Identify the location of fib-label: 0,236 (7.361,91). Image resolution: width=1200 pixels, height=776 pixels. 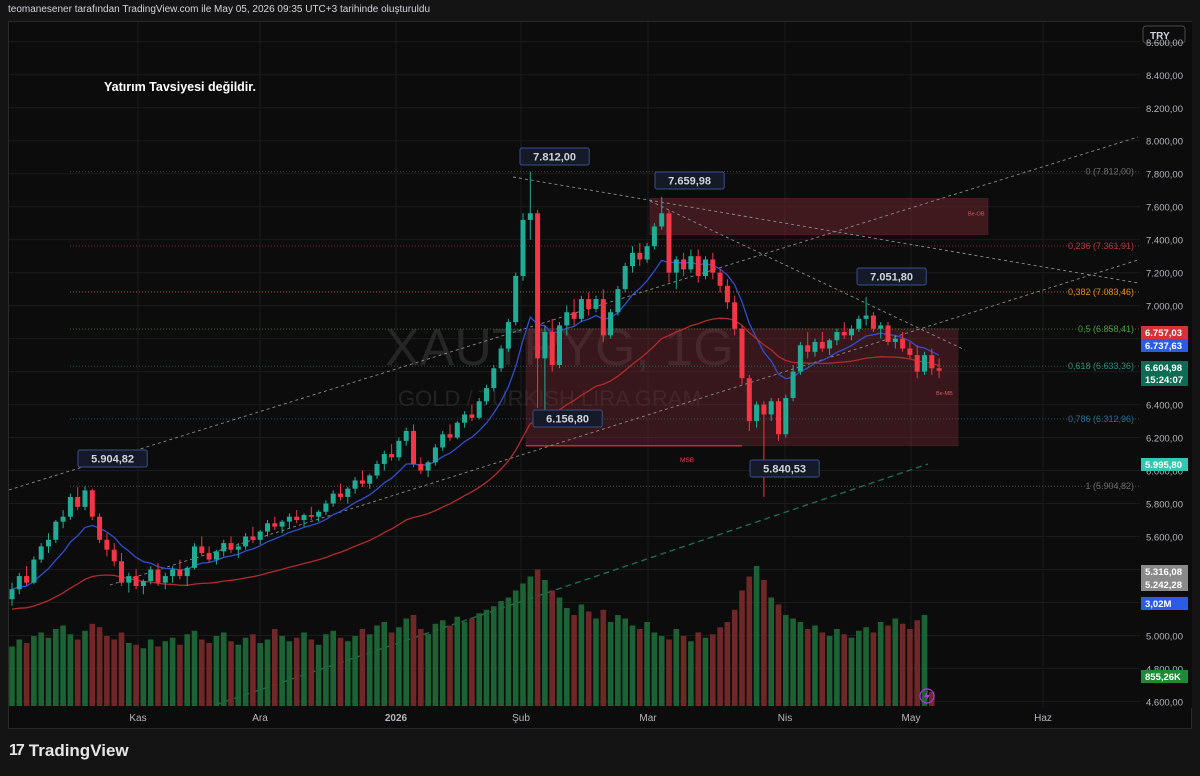
(1101, 246).